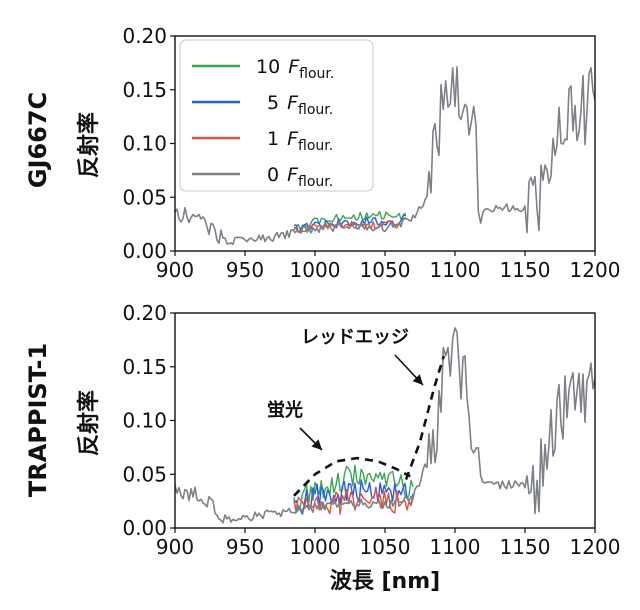 The width and height of the screenshot is (640, 610). What do you see at coordinates (144, 36) in the screenshot?
I see `y-tick-label-top: 0.20` at bounding box center [144, 36].